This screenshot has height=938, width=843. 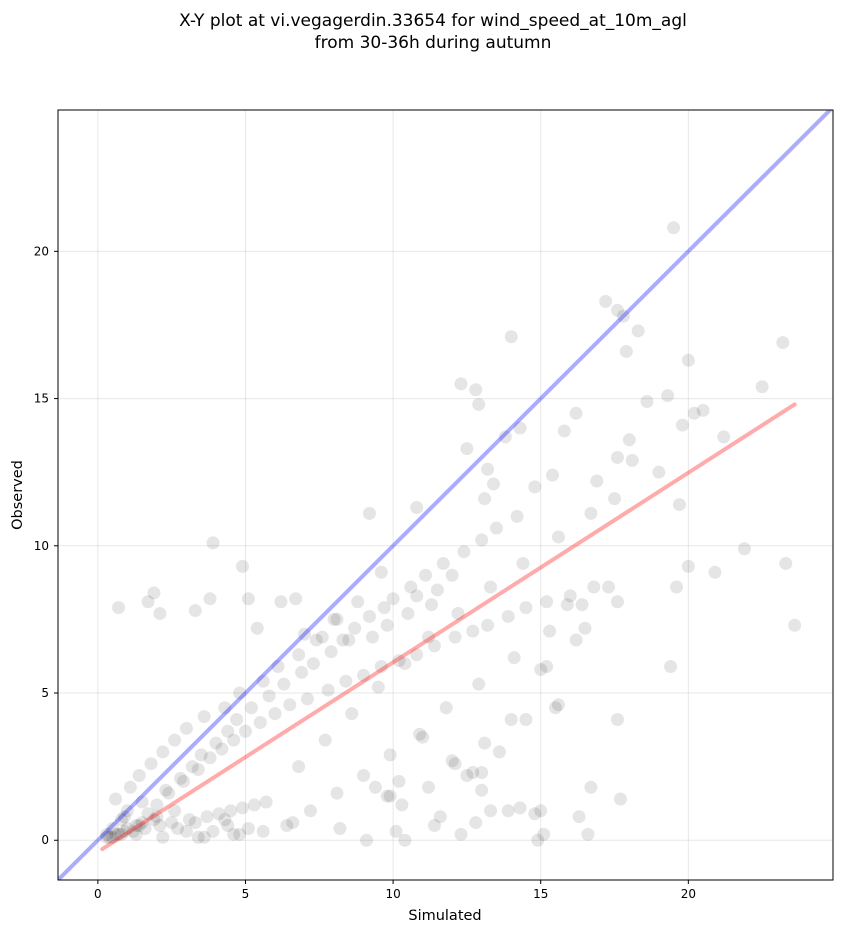 I want to click on y-tick-label: 0, so click(x=45, y=840).